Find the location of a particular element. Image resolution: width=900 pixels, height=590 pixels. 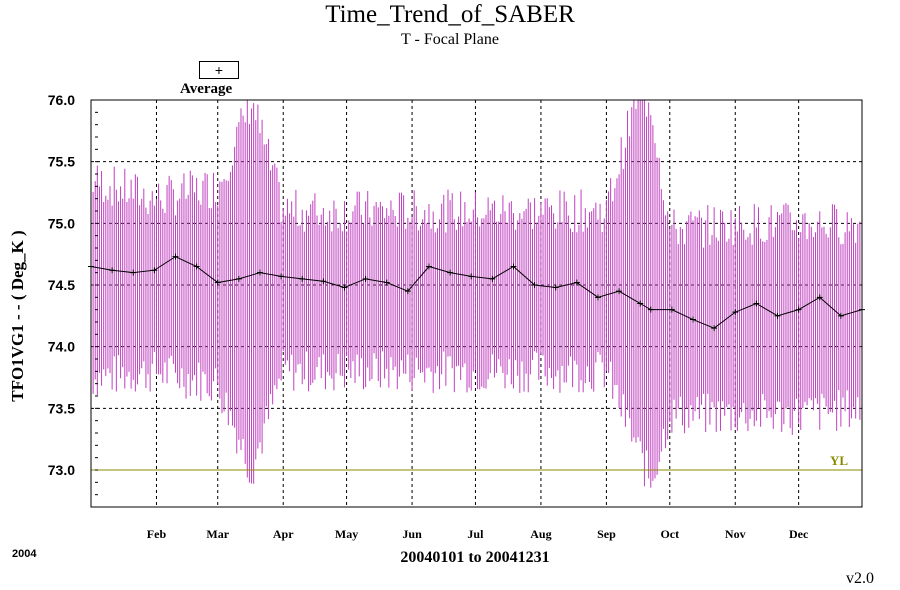

x-tick-label: Mar is located at coordinates (217, 534).